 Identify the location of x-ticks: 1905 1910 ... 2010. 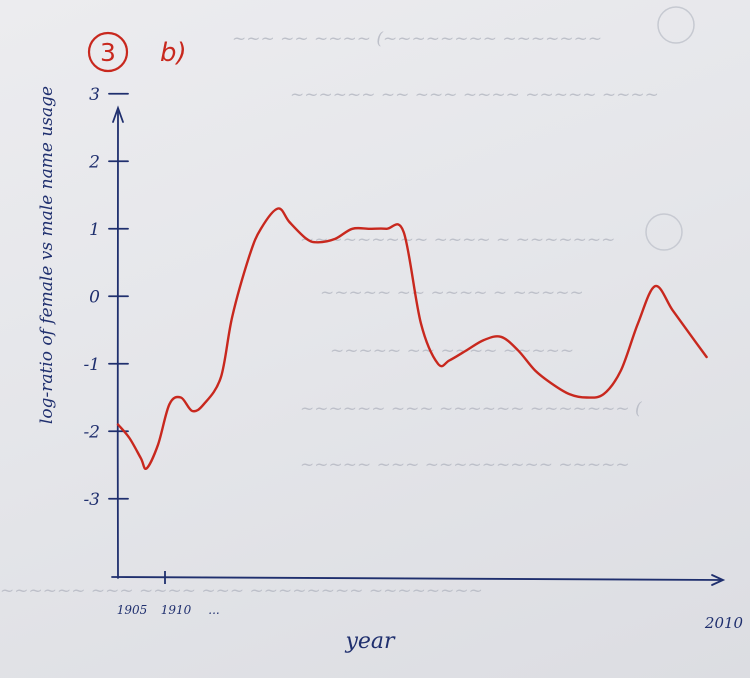
(430, 601).